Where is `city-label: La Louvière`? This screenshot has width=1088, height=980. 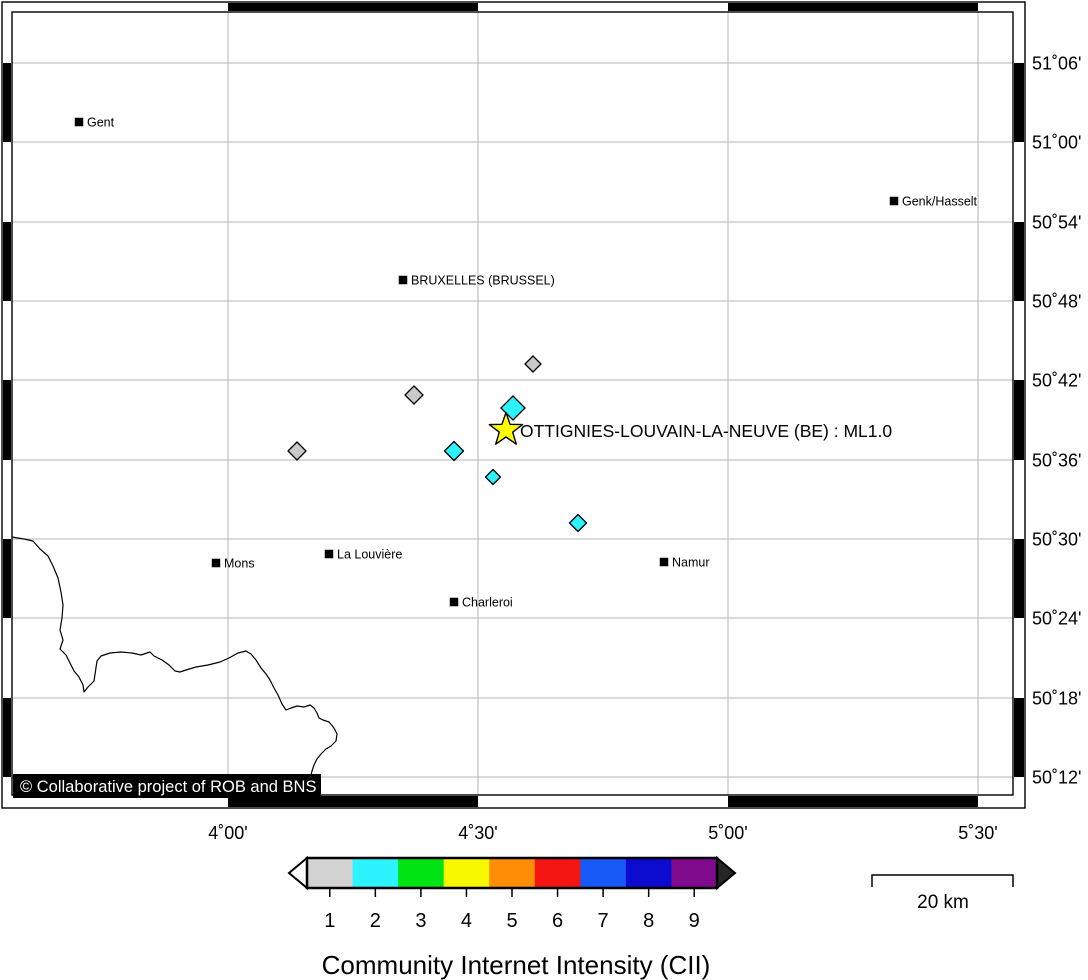 city-label: La Louvière is located at coordinates (369, 555).